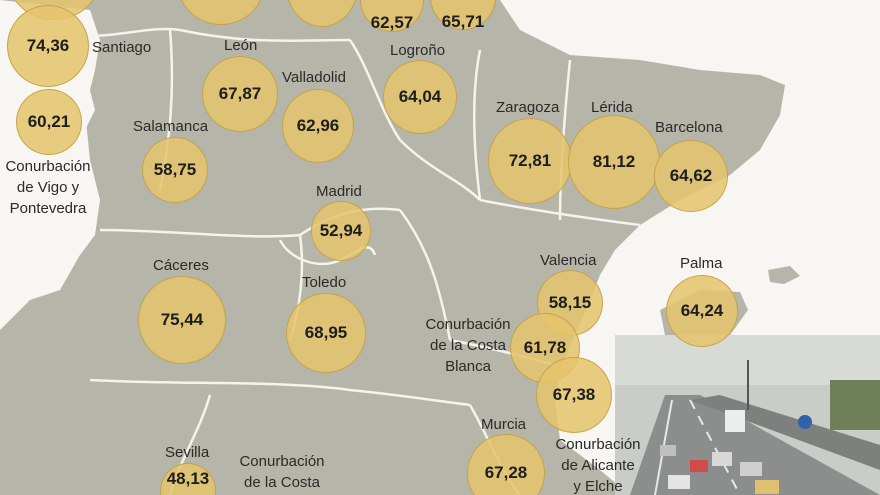  I want to click on highway-photo, so click(747, 415).